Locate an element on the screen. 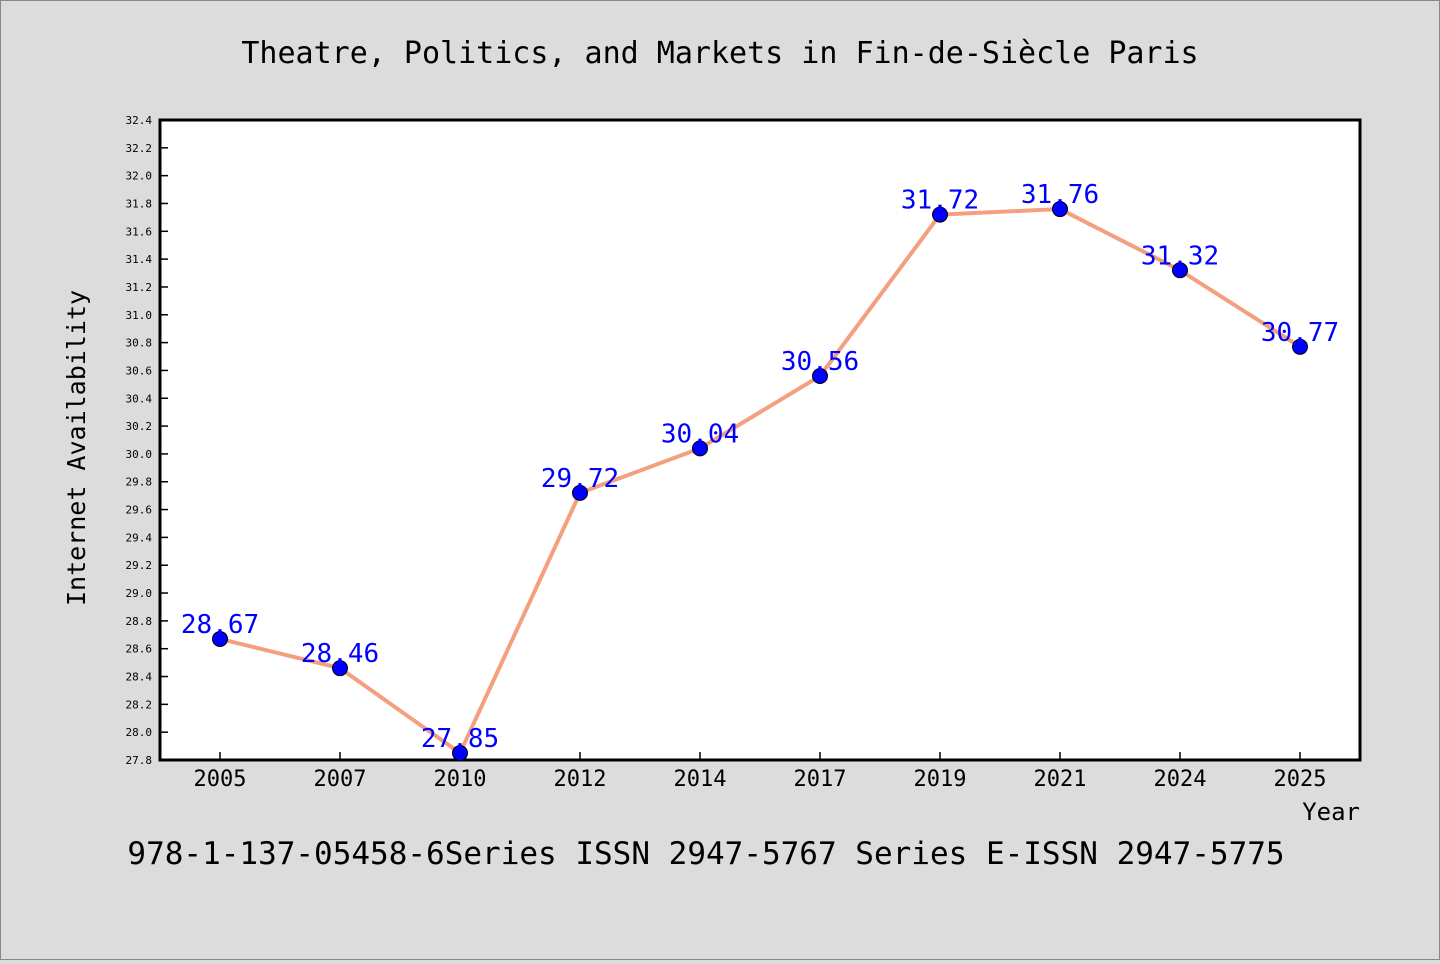 The image size is (1440, 964). y-tick-label: 29.2 is located at coordinates (139, 565).